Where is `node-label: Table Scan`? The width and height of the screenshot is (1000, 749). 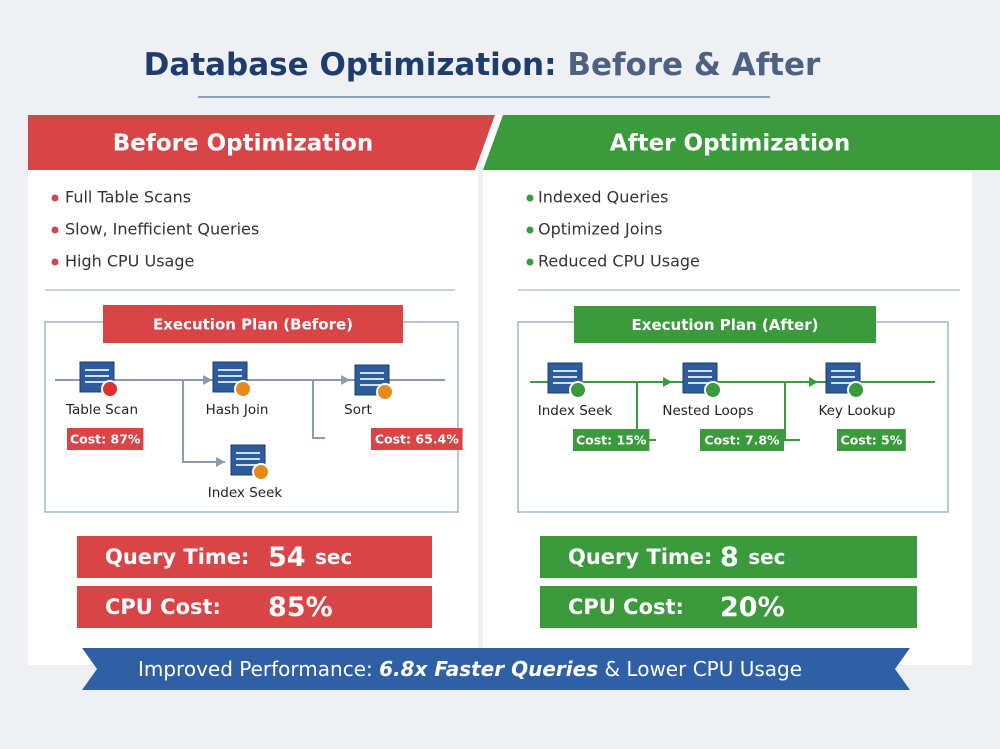 node-label: Table Scan is located at coordinates (101, 410).